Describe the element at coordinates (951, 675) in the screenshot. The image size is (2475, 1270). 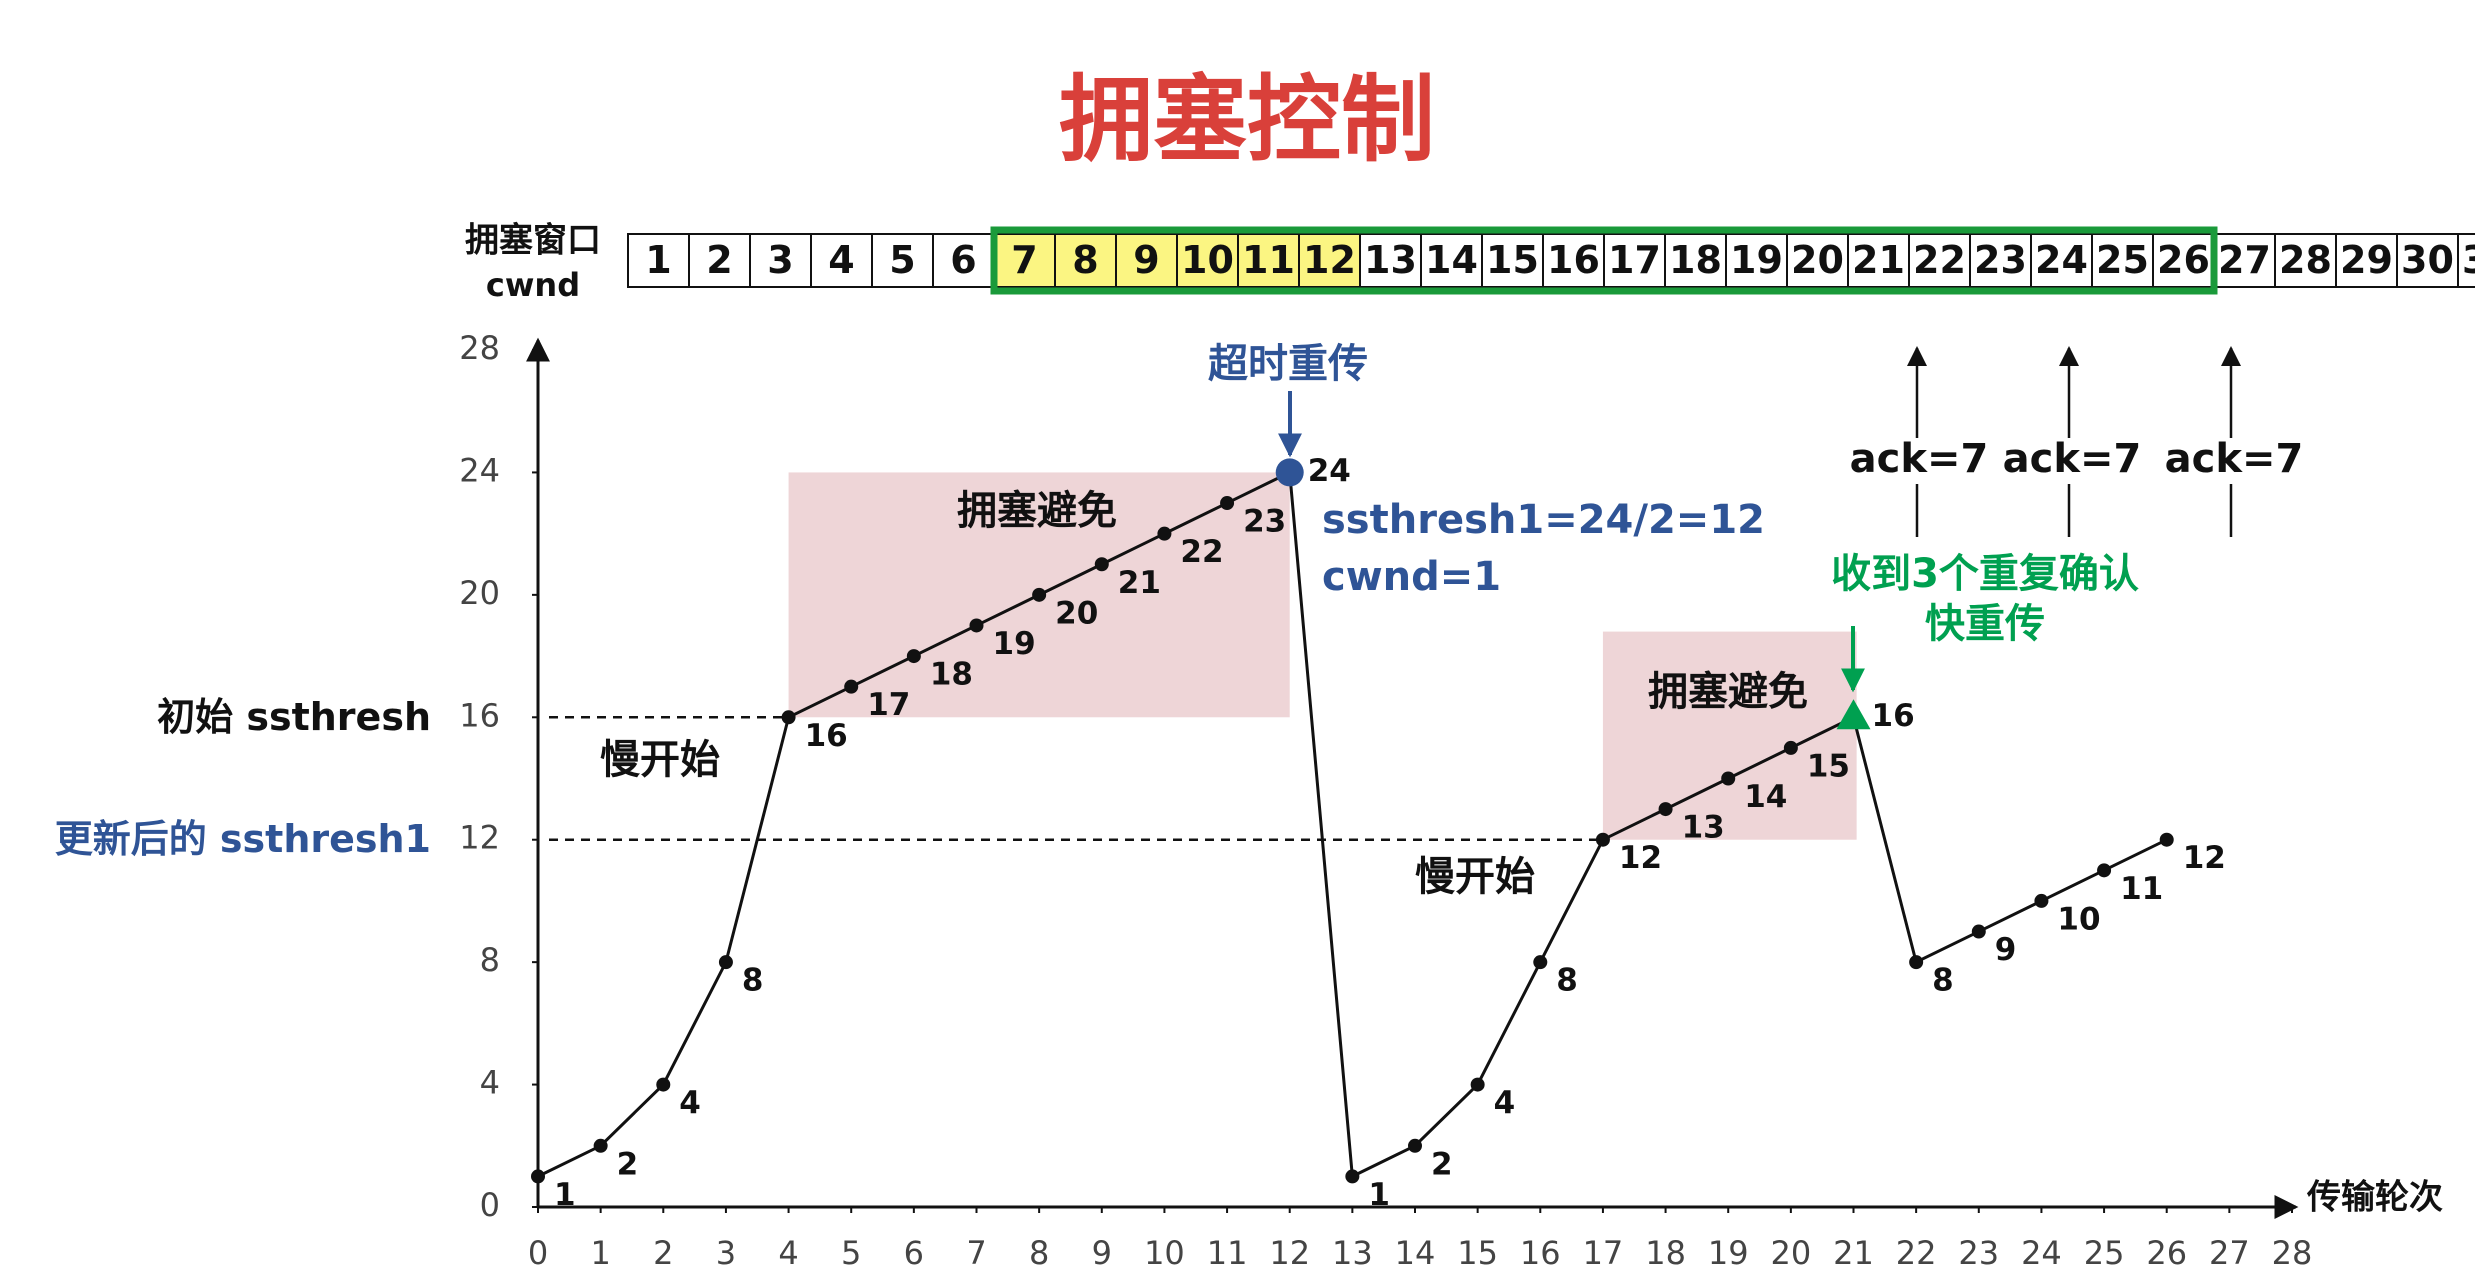
I see `data-label: 18` at that location.